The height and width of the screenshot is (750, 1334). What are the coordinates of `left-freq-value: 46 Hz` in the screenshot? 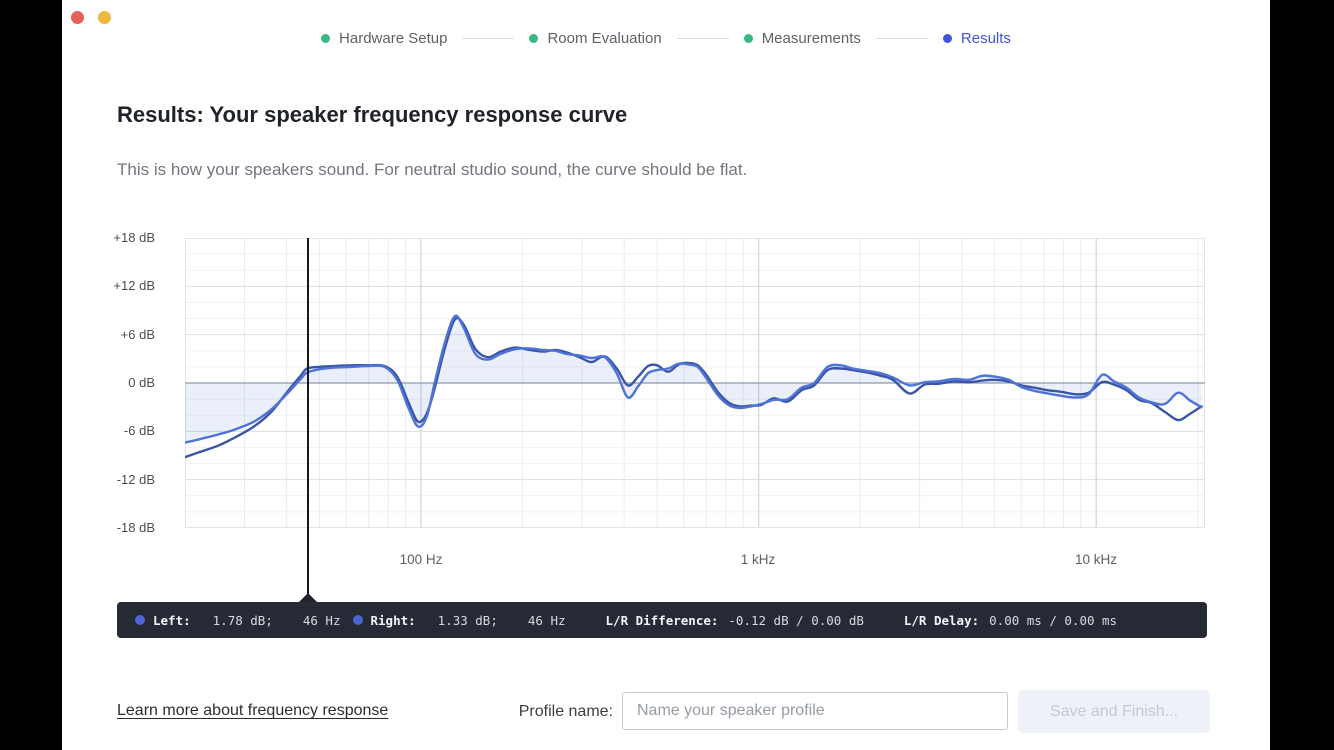 It's located at (321, 620).